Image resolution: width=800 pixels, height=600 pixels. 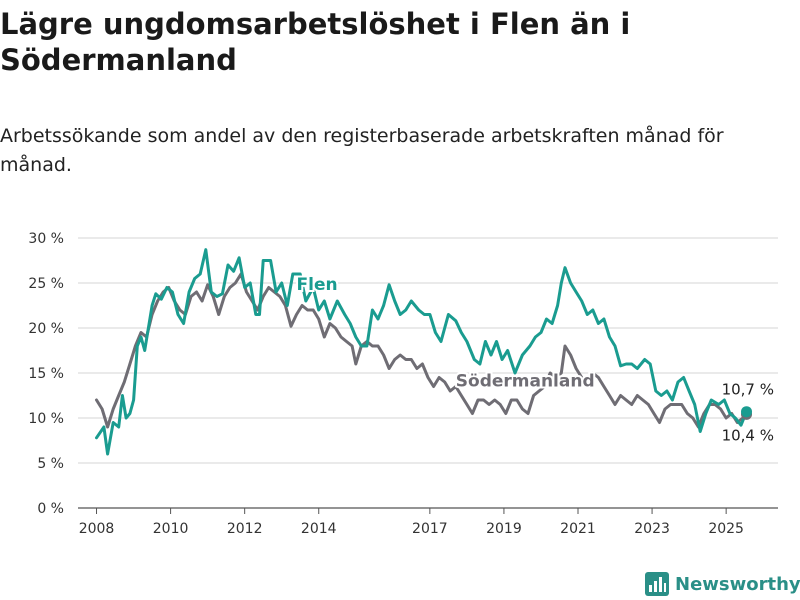 What do you see at coordinates (504, 529) in the screenshot?
I see `x-tick-label: 2019` at bounding box center [504, 529].